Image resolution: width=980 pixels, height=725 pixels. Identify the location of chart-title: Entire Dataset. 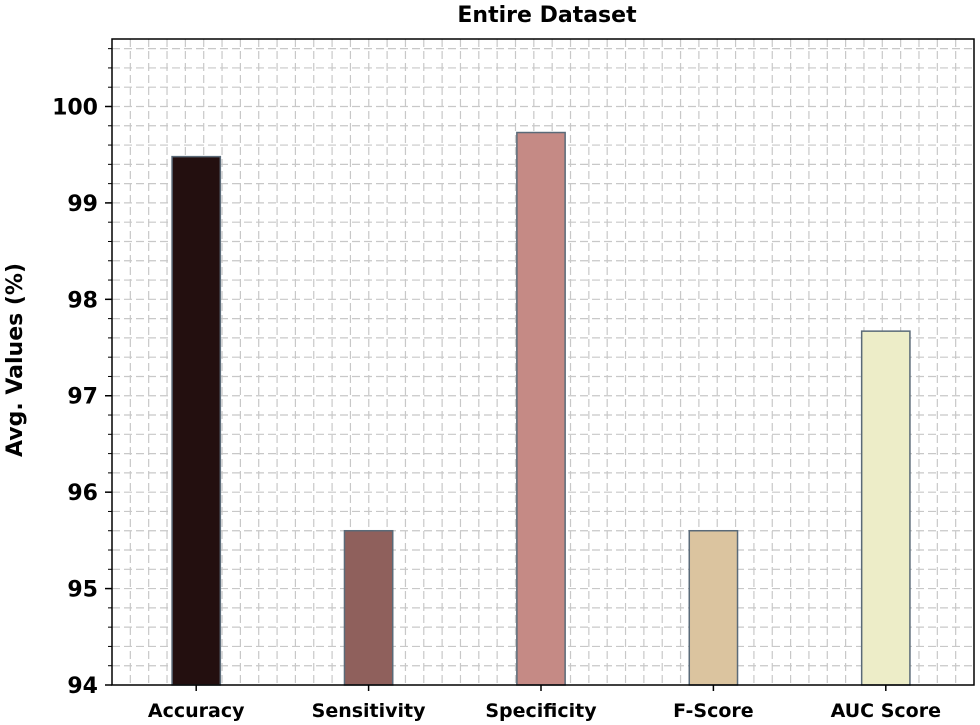
(547, 15).